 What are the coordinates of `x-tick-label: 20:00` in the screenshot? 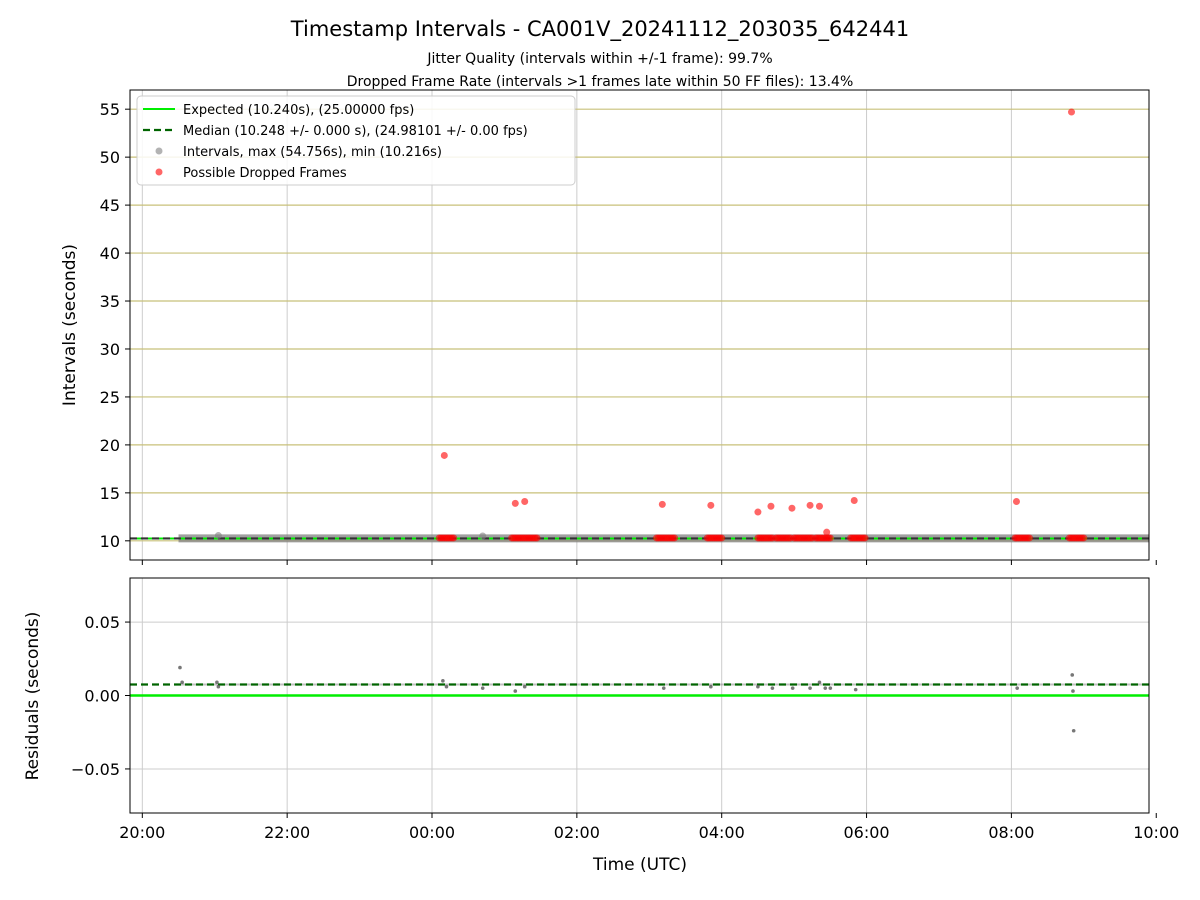 It's located at (142, 832).